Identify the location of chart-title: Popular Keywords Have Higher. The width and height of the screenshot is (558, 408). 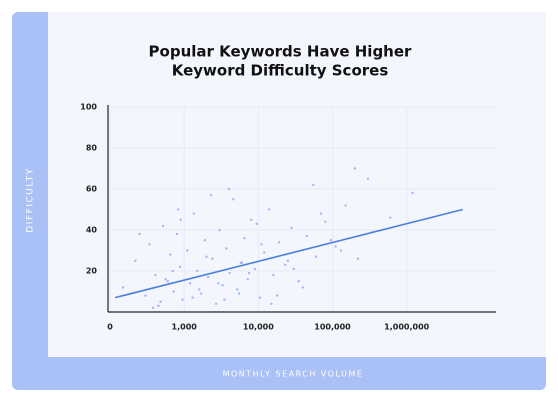
(280, 52).